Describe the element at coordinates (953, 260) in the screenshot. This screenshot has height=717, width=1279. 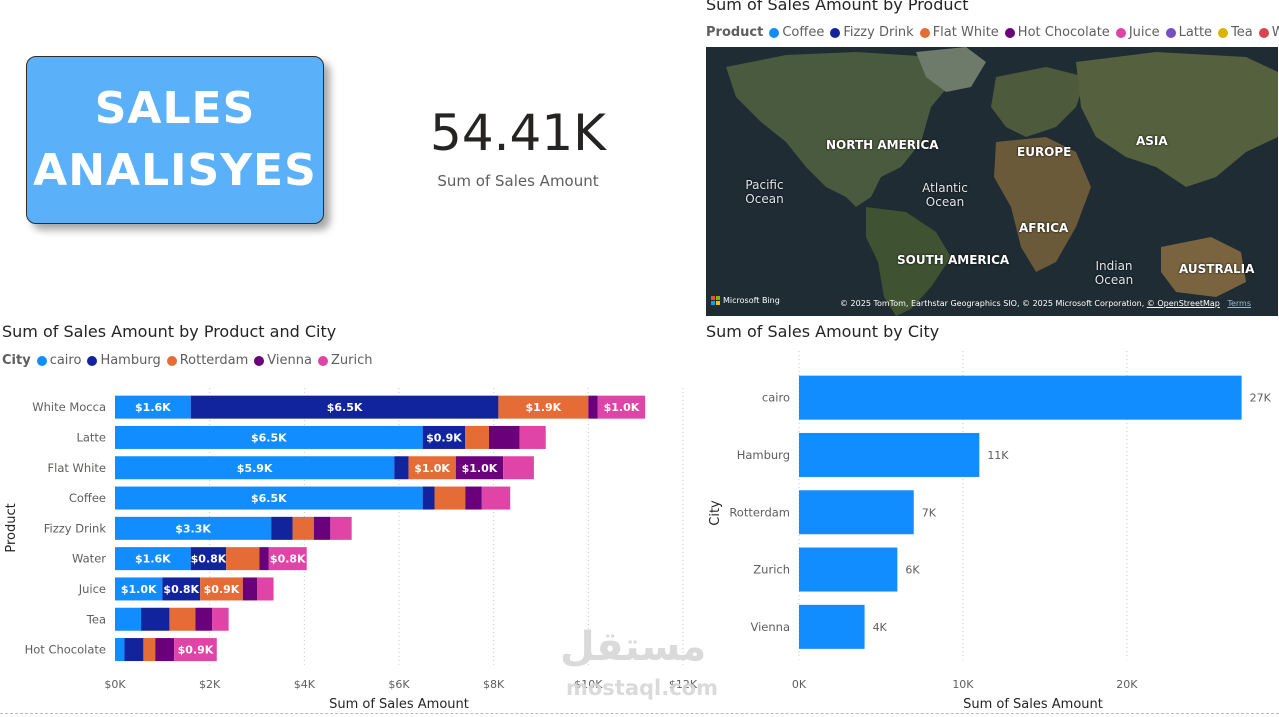
I see `map-label-south-america: SOUTH AMERICA` at that location.